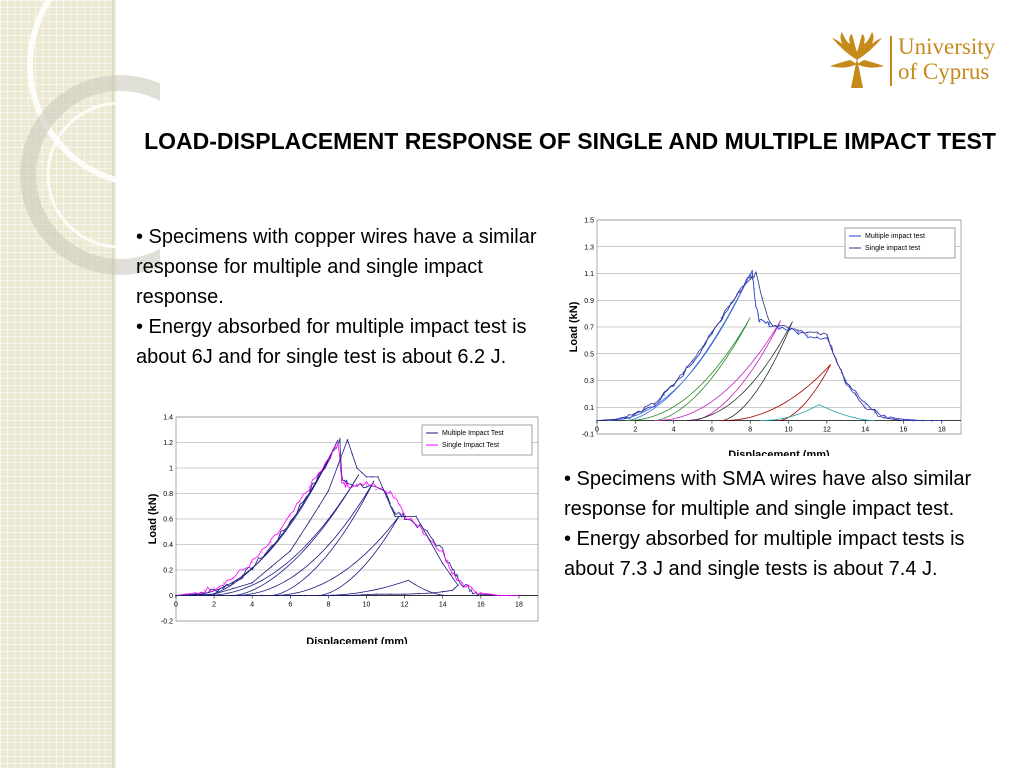  What do you see at coordinates (857, 60) in the screenshot?
I see `olive-tree-icon` at bounding box center [857, 60].